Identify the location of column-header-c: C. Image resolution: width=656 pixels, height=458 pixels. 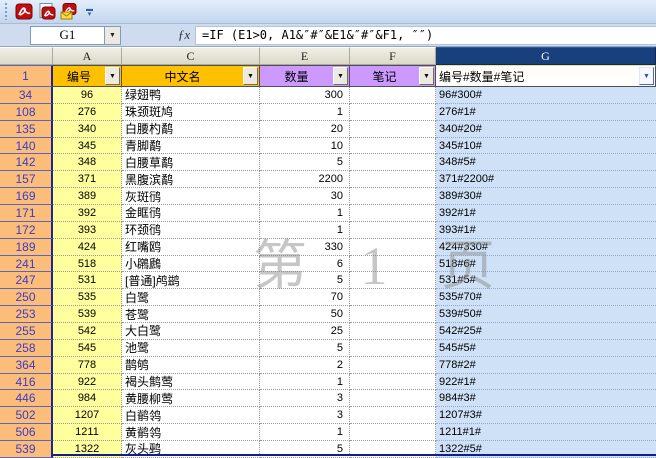
(191, 56).